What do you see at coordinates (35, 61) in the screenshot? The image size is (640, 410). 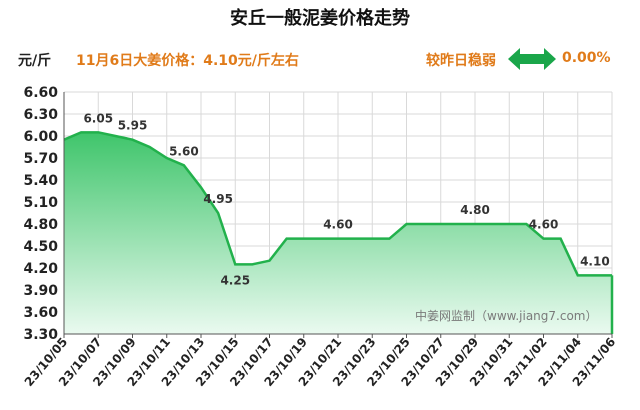 I see `unit-label: 元/斤` at bounding box center [35, 61].